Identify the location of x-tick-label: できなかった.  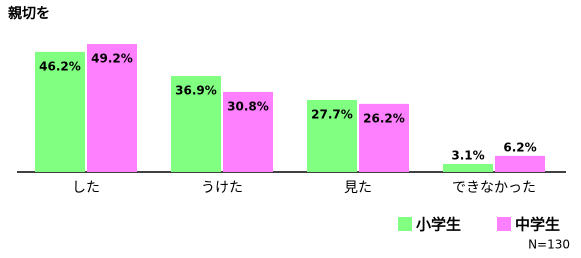
(494, 188).